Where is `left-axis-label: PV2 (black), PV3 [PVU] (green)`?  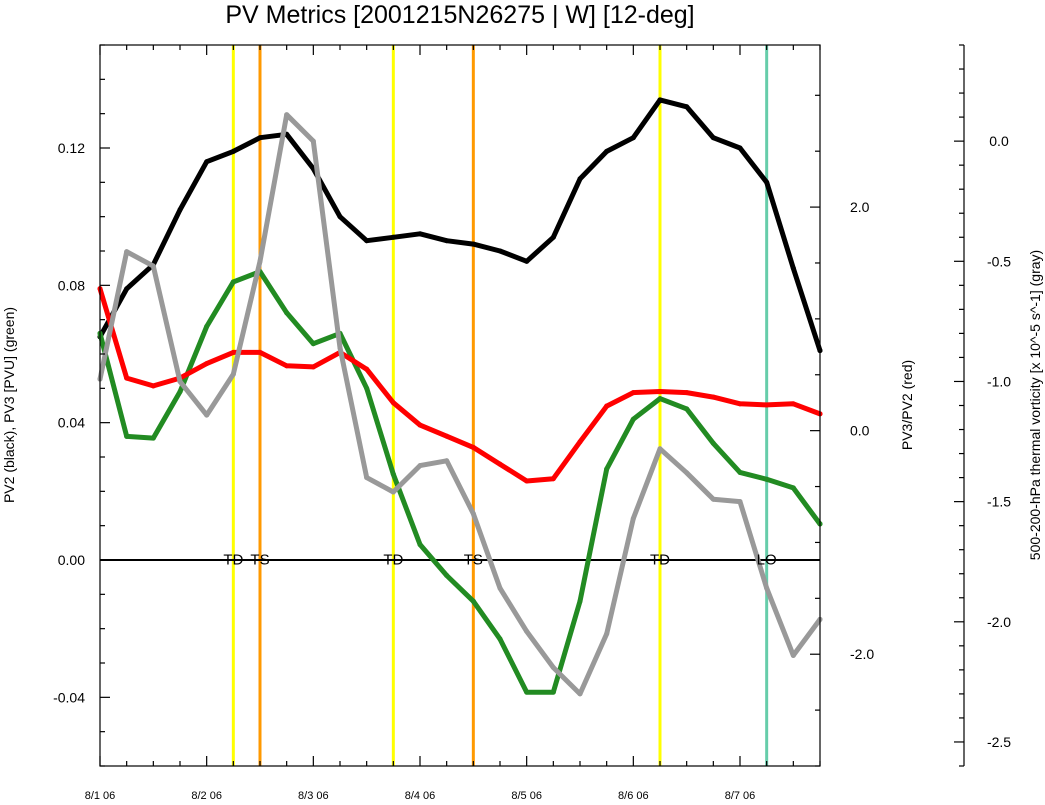 left-axis-label: PV2 (black), PV3 [PVU] (green) is located at coordinates (9, 405).